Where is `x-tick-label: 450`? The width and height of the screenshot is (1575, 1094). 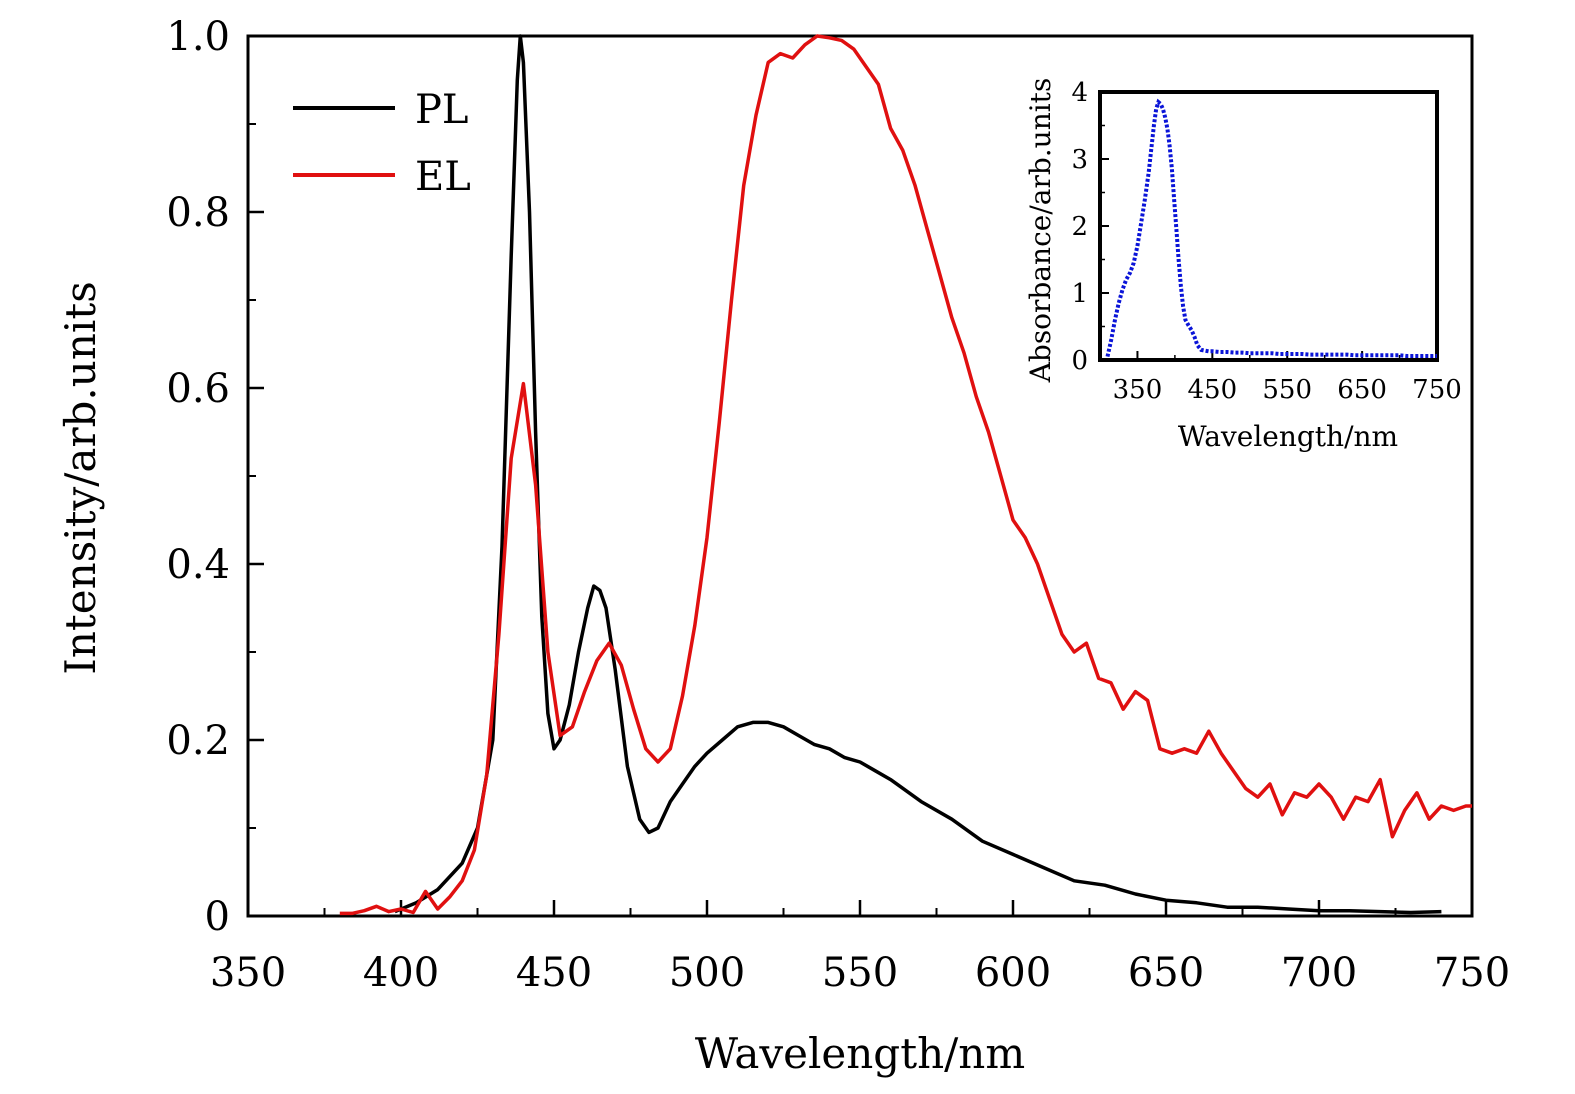
x-tick-label: 450 is located at coordinates (554, 973).